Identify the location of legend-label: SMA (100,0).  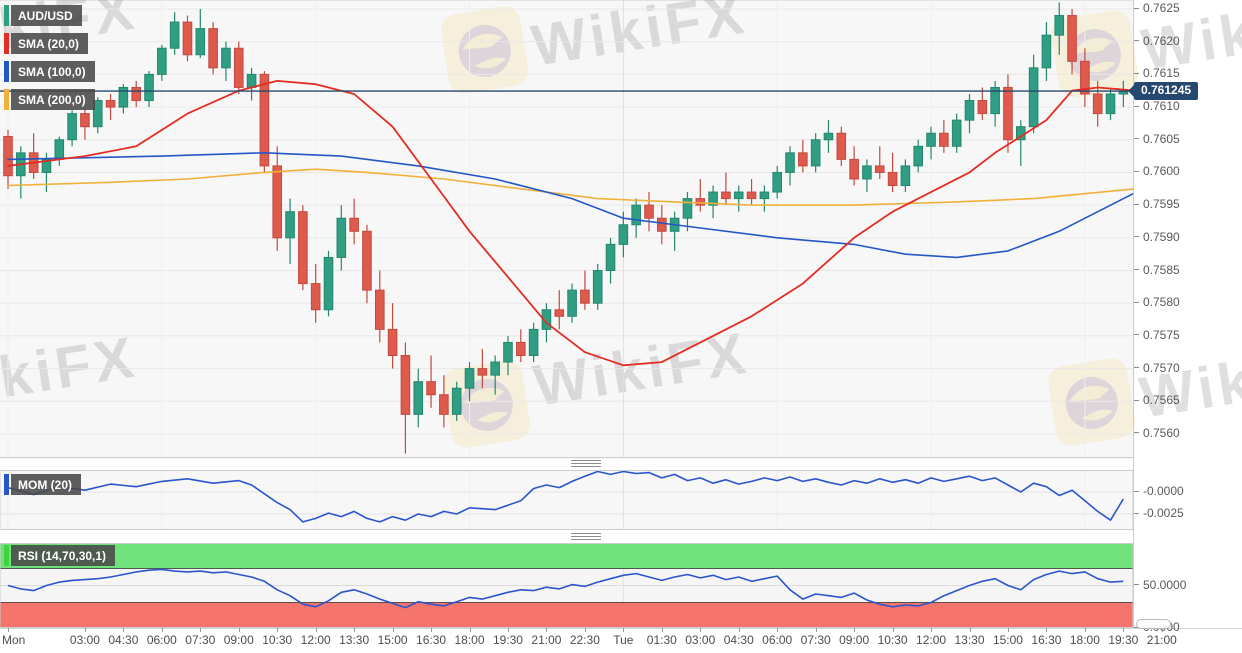
(53, 71).